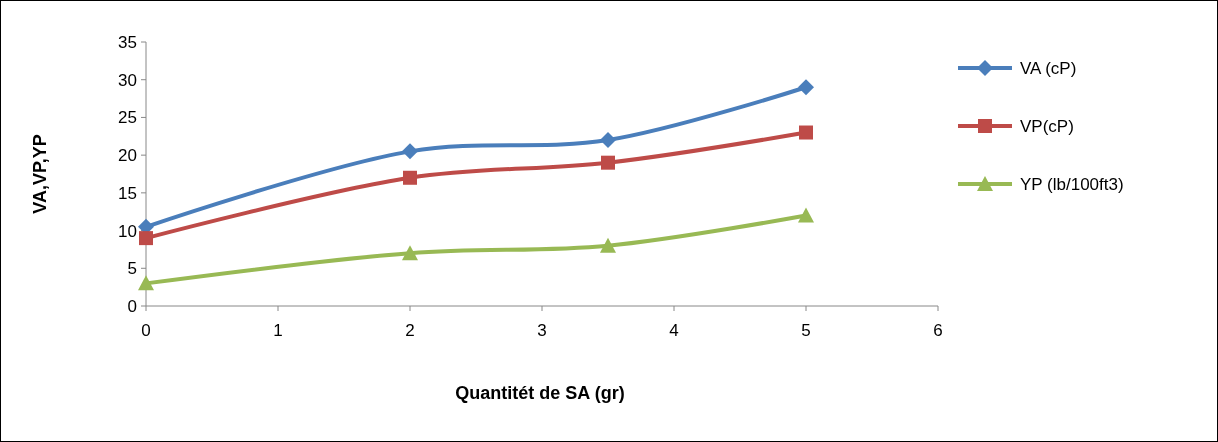  Describe the element at coordinates (127, 156) in the screenshot. I see `y-tick-label: 20` at that location.